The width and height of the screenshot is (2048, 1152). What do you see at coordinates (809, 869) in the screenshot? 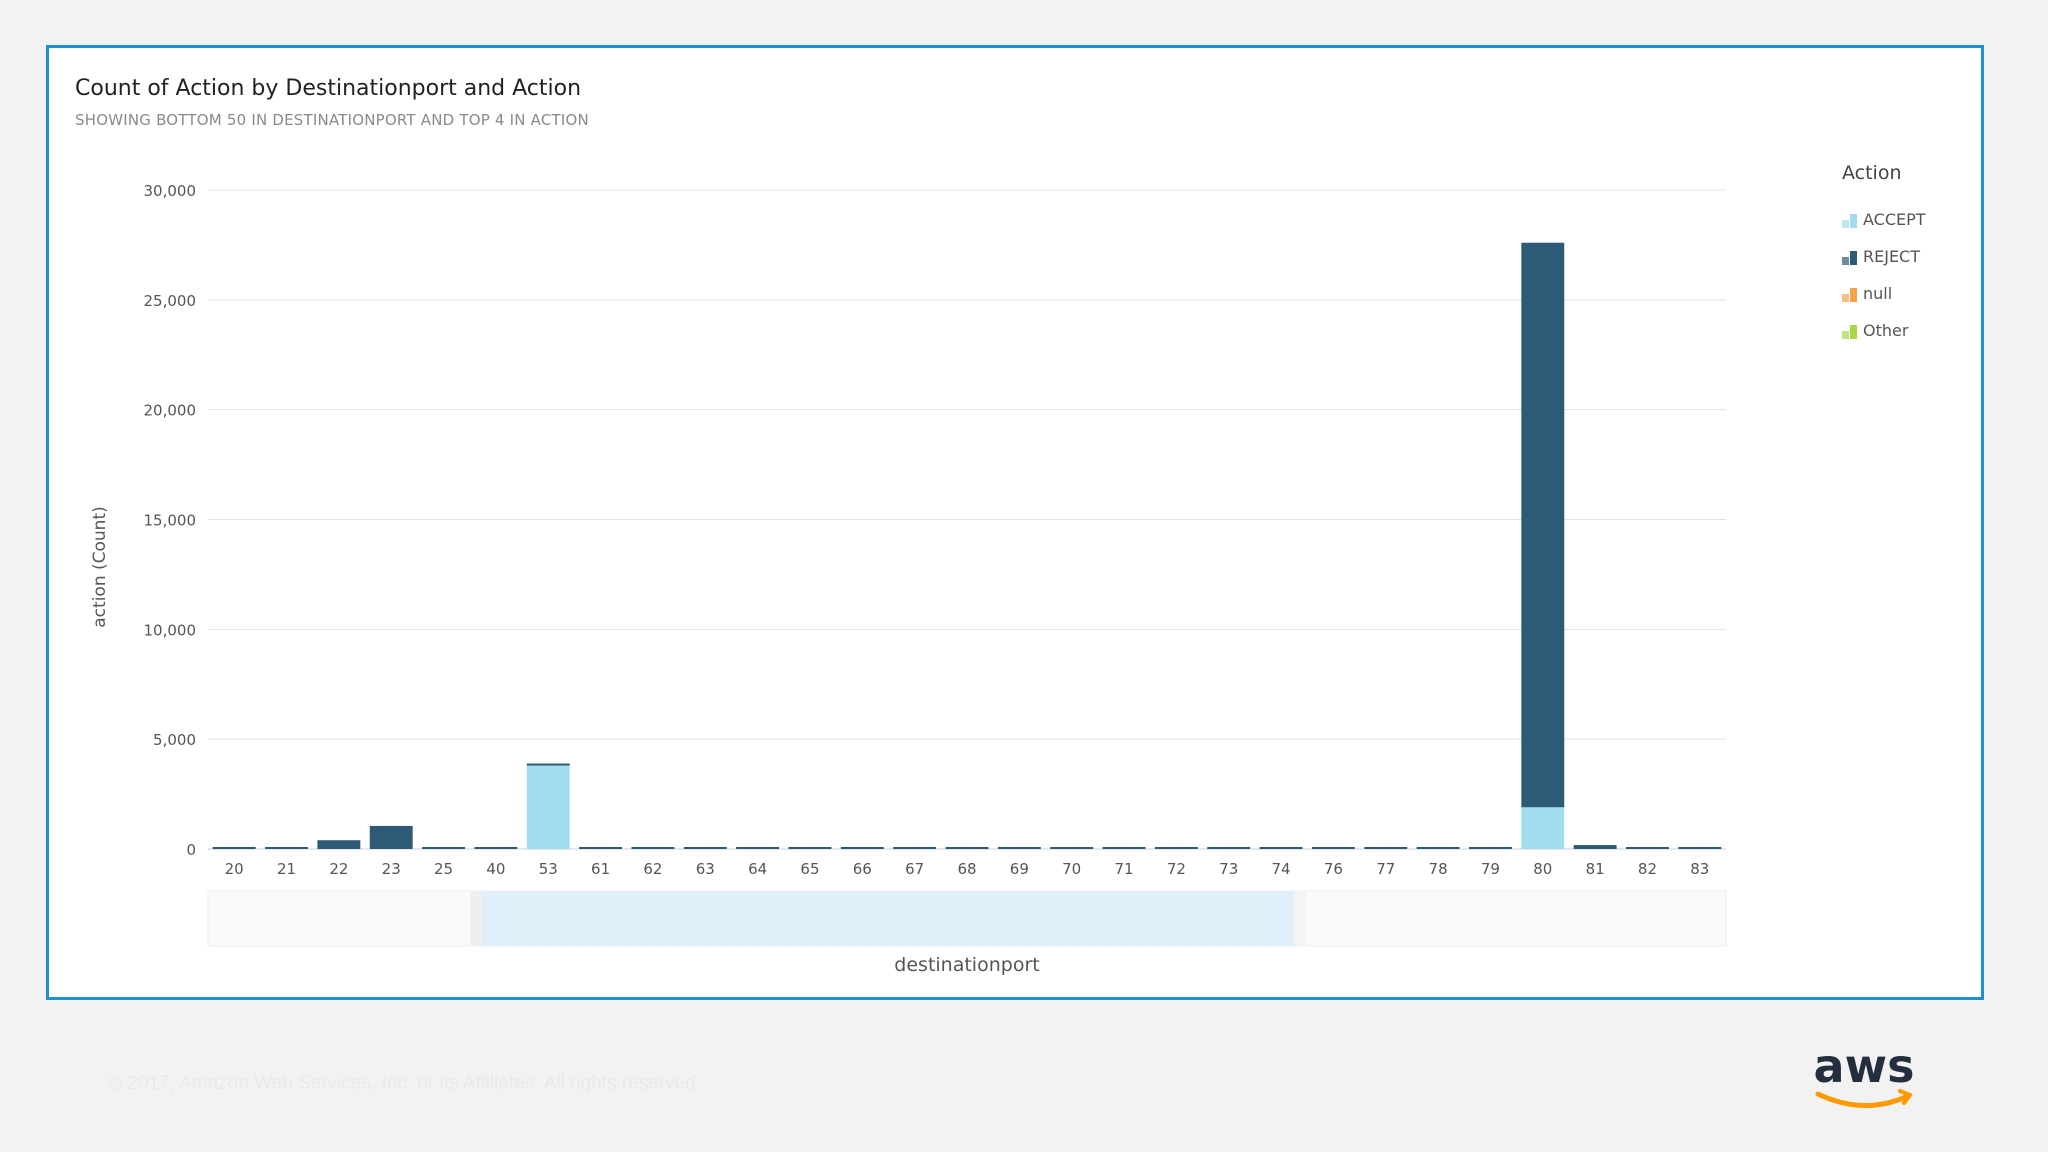
I see `x-tick-label: 65` at bounding box center [809, 869].